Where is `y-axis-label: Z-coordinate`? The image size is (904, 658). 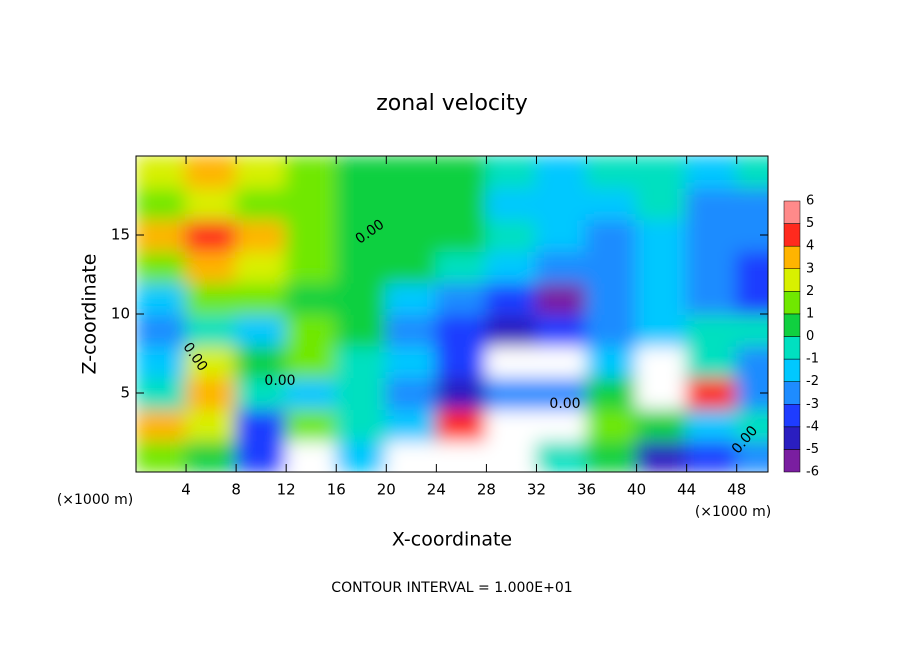
y-axis-label: Z-coordinate is located at coordinates (90, 314).